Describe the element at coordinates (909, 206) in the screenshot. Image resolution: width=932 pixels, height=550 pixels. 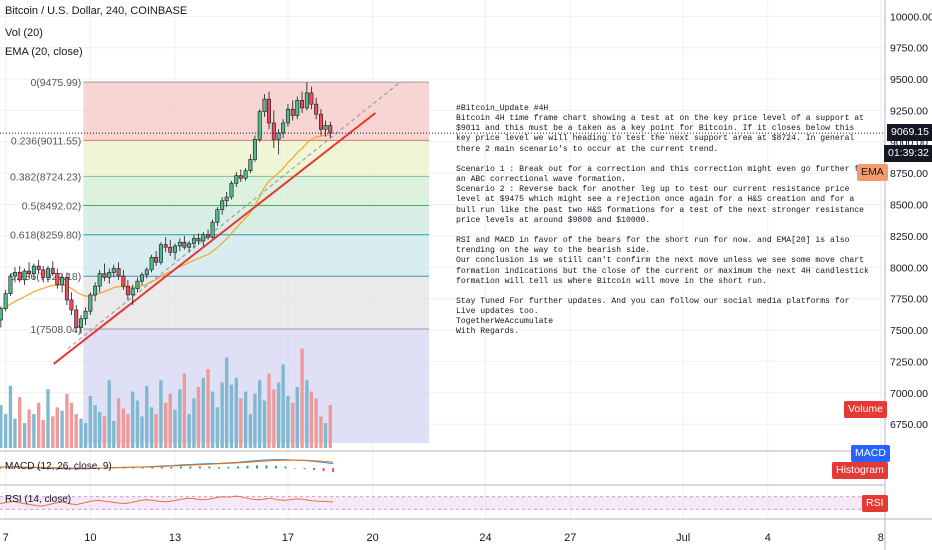
I see `price-tick-label: 8500.00` at that location.